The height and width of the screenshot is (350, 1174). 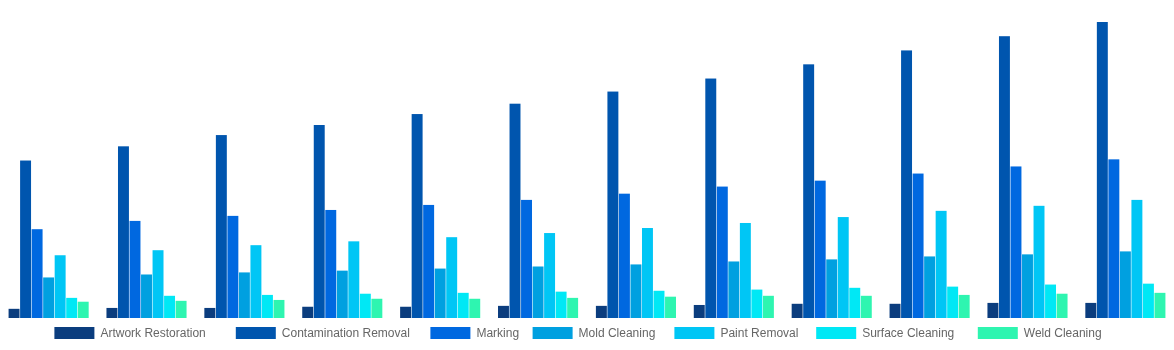 I want to click on legend-label: Weld Cleaning, so click(x=1062, y=333).